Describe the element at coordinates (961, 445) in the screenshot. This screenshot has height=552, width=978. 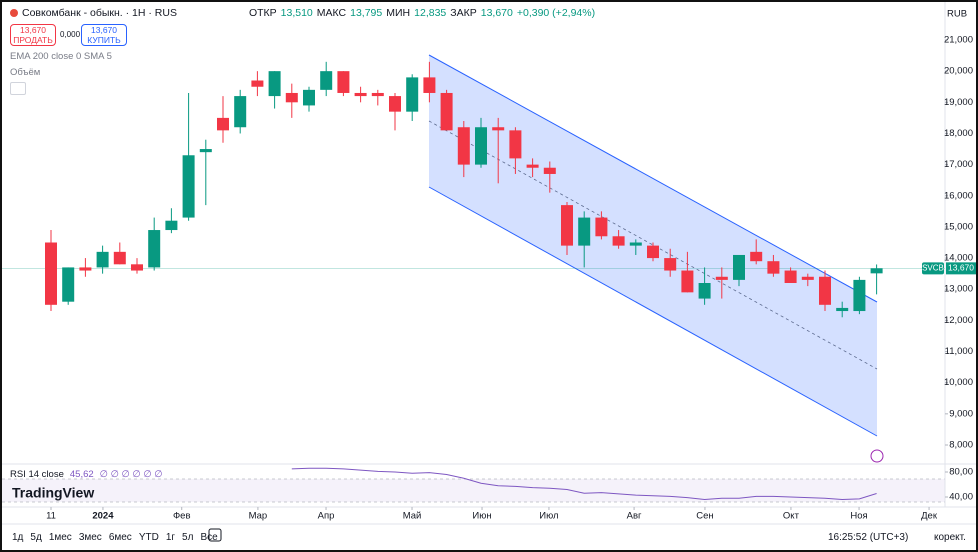
I see `y-tick-label: 8,000` at that location.